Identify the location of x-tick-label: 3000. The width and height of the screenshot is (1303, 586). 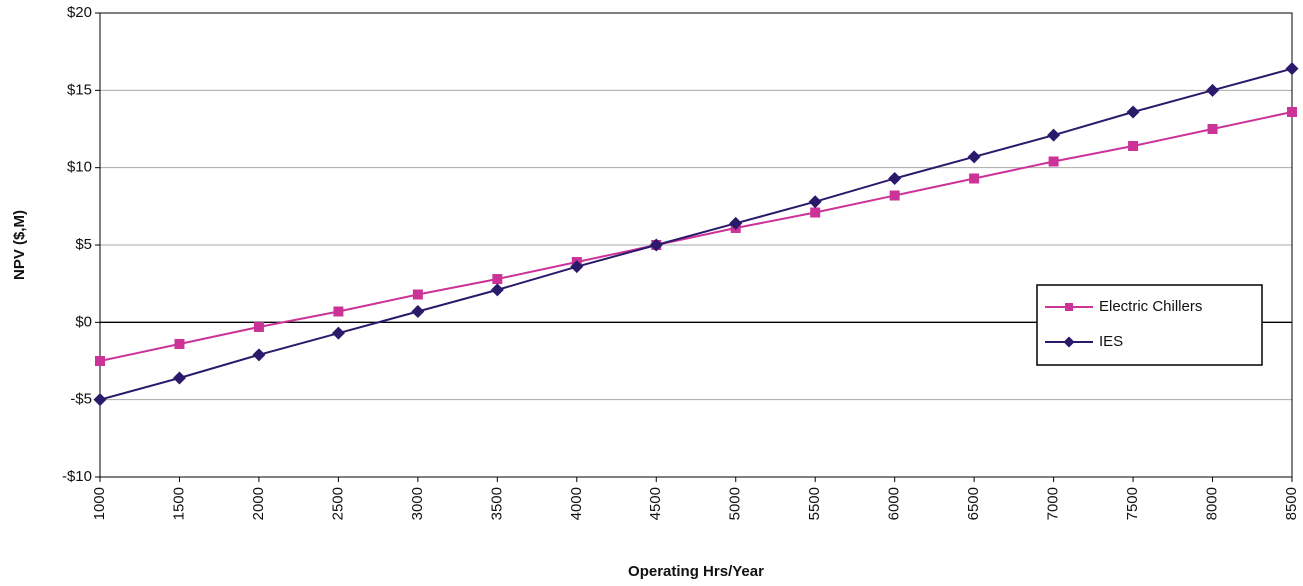
(417, 503).